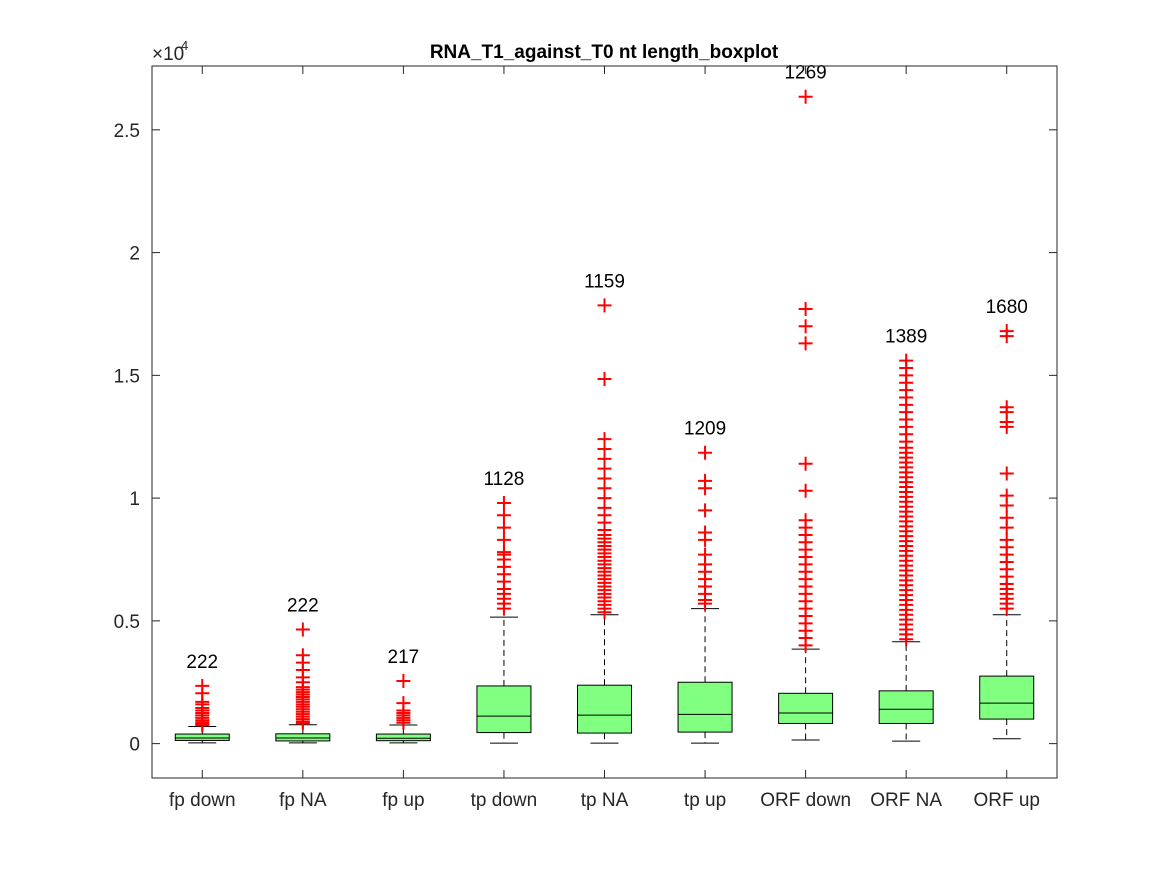 The image size is (1167, 875). Describe the element at coordinates (705, 800) in the screenshot. I see `x-tick-label: tp up` at that location.